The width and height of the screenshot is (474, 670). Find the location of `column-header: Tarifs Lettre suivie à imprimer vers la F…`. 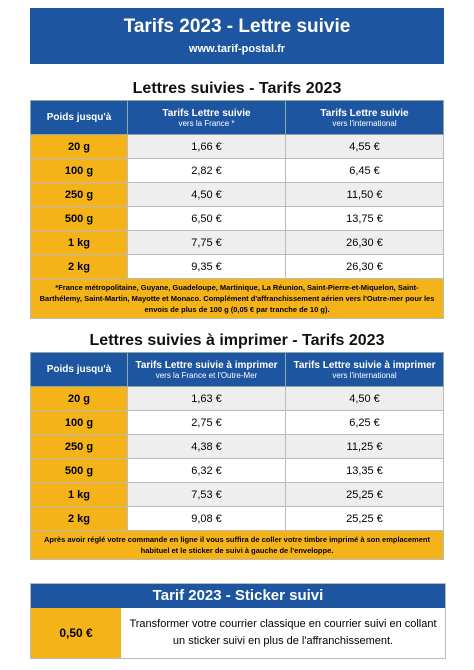

column-header: Tarifs Lettre suivie à imprimer vers la F… is located at coordinates (206, 369).